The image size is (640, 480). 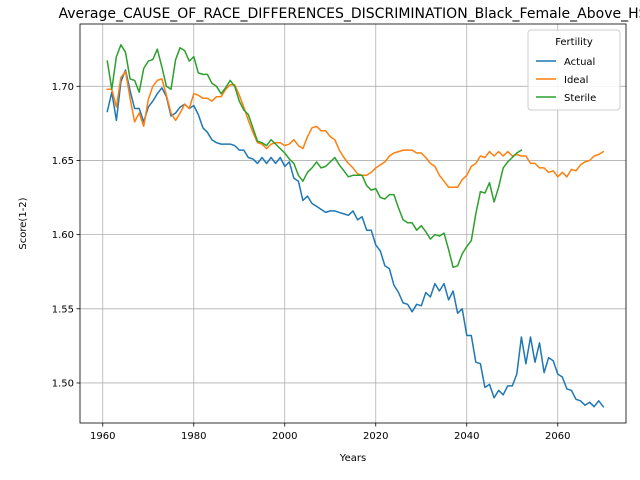 I want to click on legend-label-sterile: Sterile, so click(x=580, y=98).